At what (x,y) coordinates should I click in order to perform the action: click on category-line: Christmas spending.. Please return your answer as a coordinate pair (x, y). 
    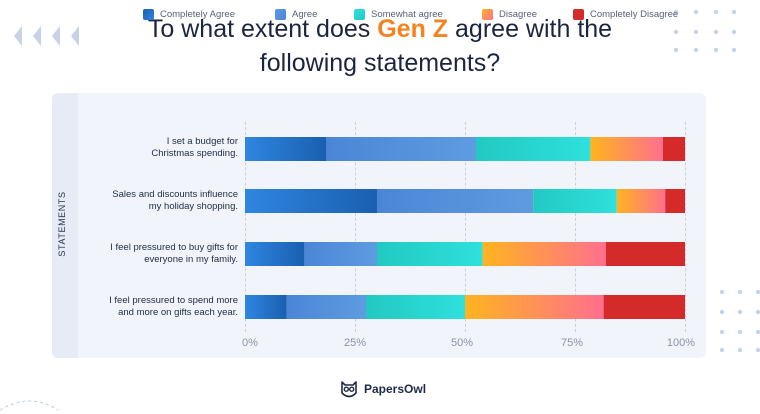
    Looking at the image, I should click on (194, 153).